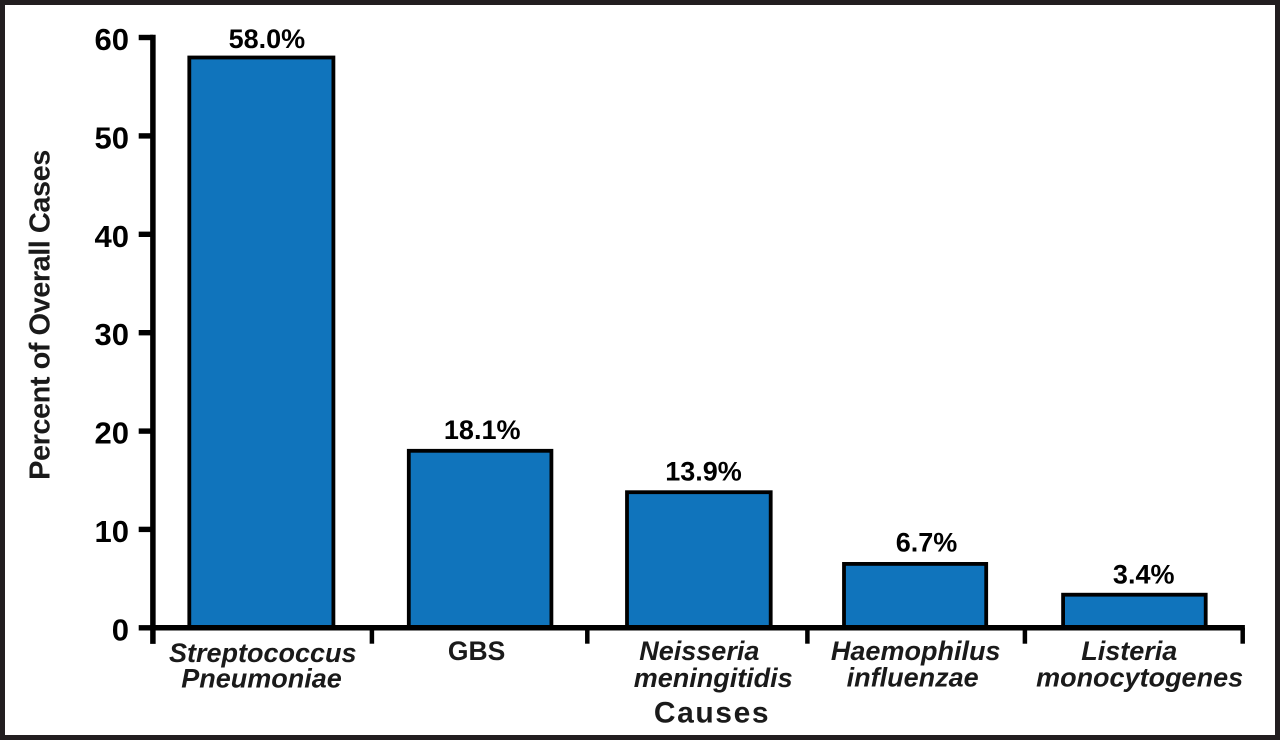 The image size is (1280, 740). I want to click on svg-text: 6.7%, so click(927, 542).